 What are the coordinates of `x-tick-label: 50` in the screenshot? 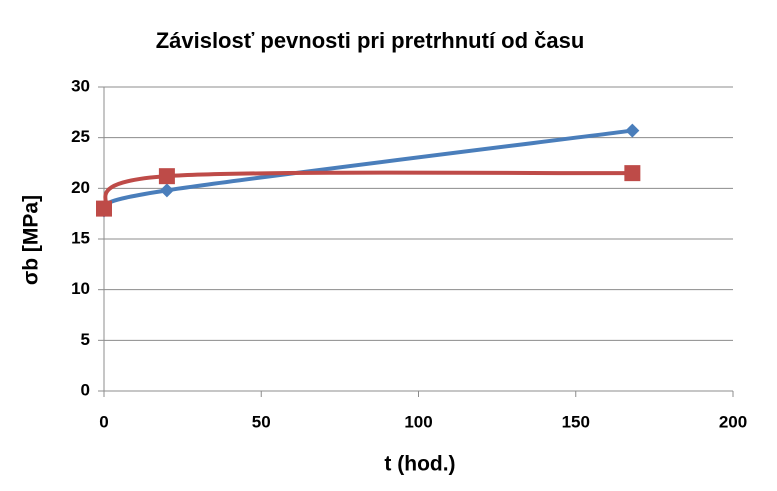 It's located at (261, 421).